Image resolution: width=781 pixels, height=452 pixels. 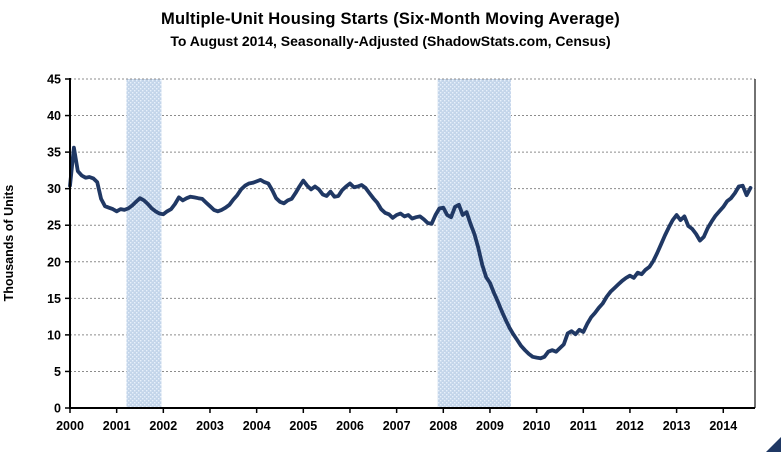 I want to click on x-axis-label-2003: 2003, so click(x=210, y=426).